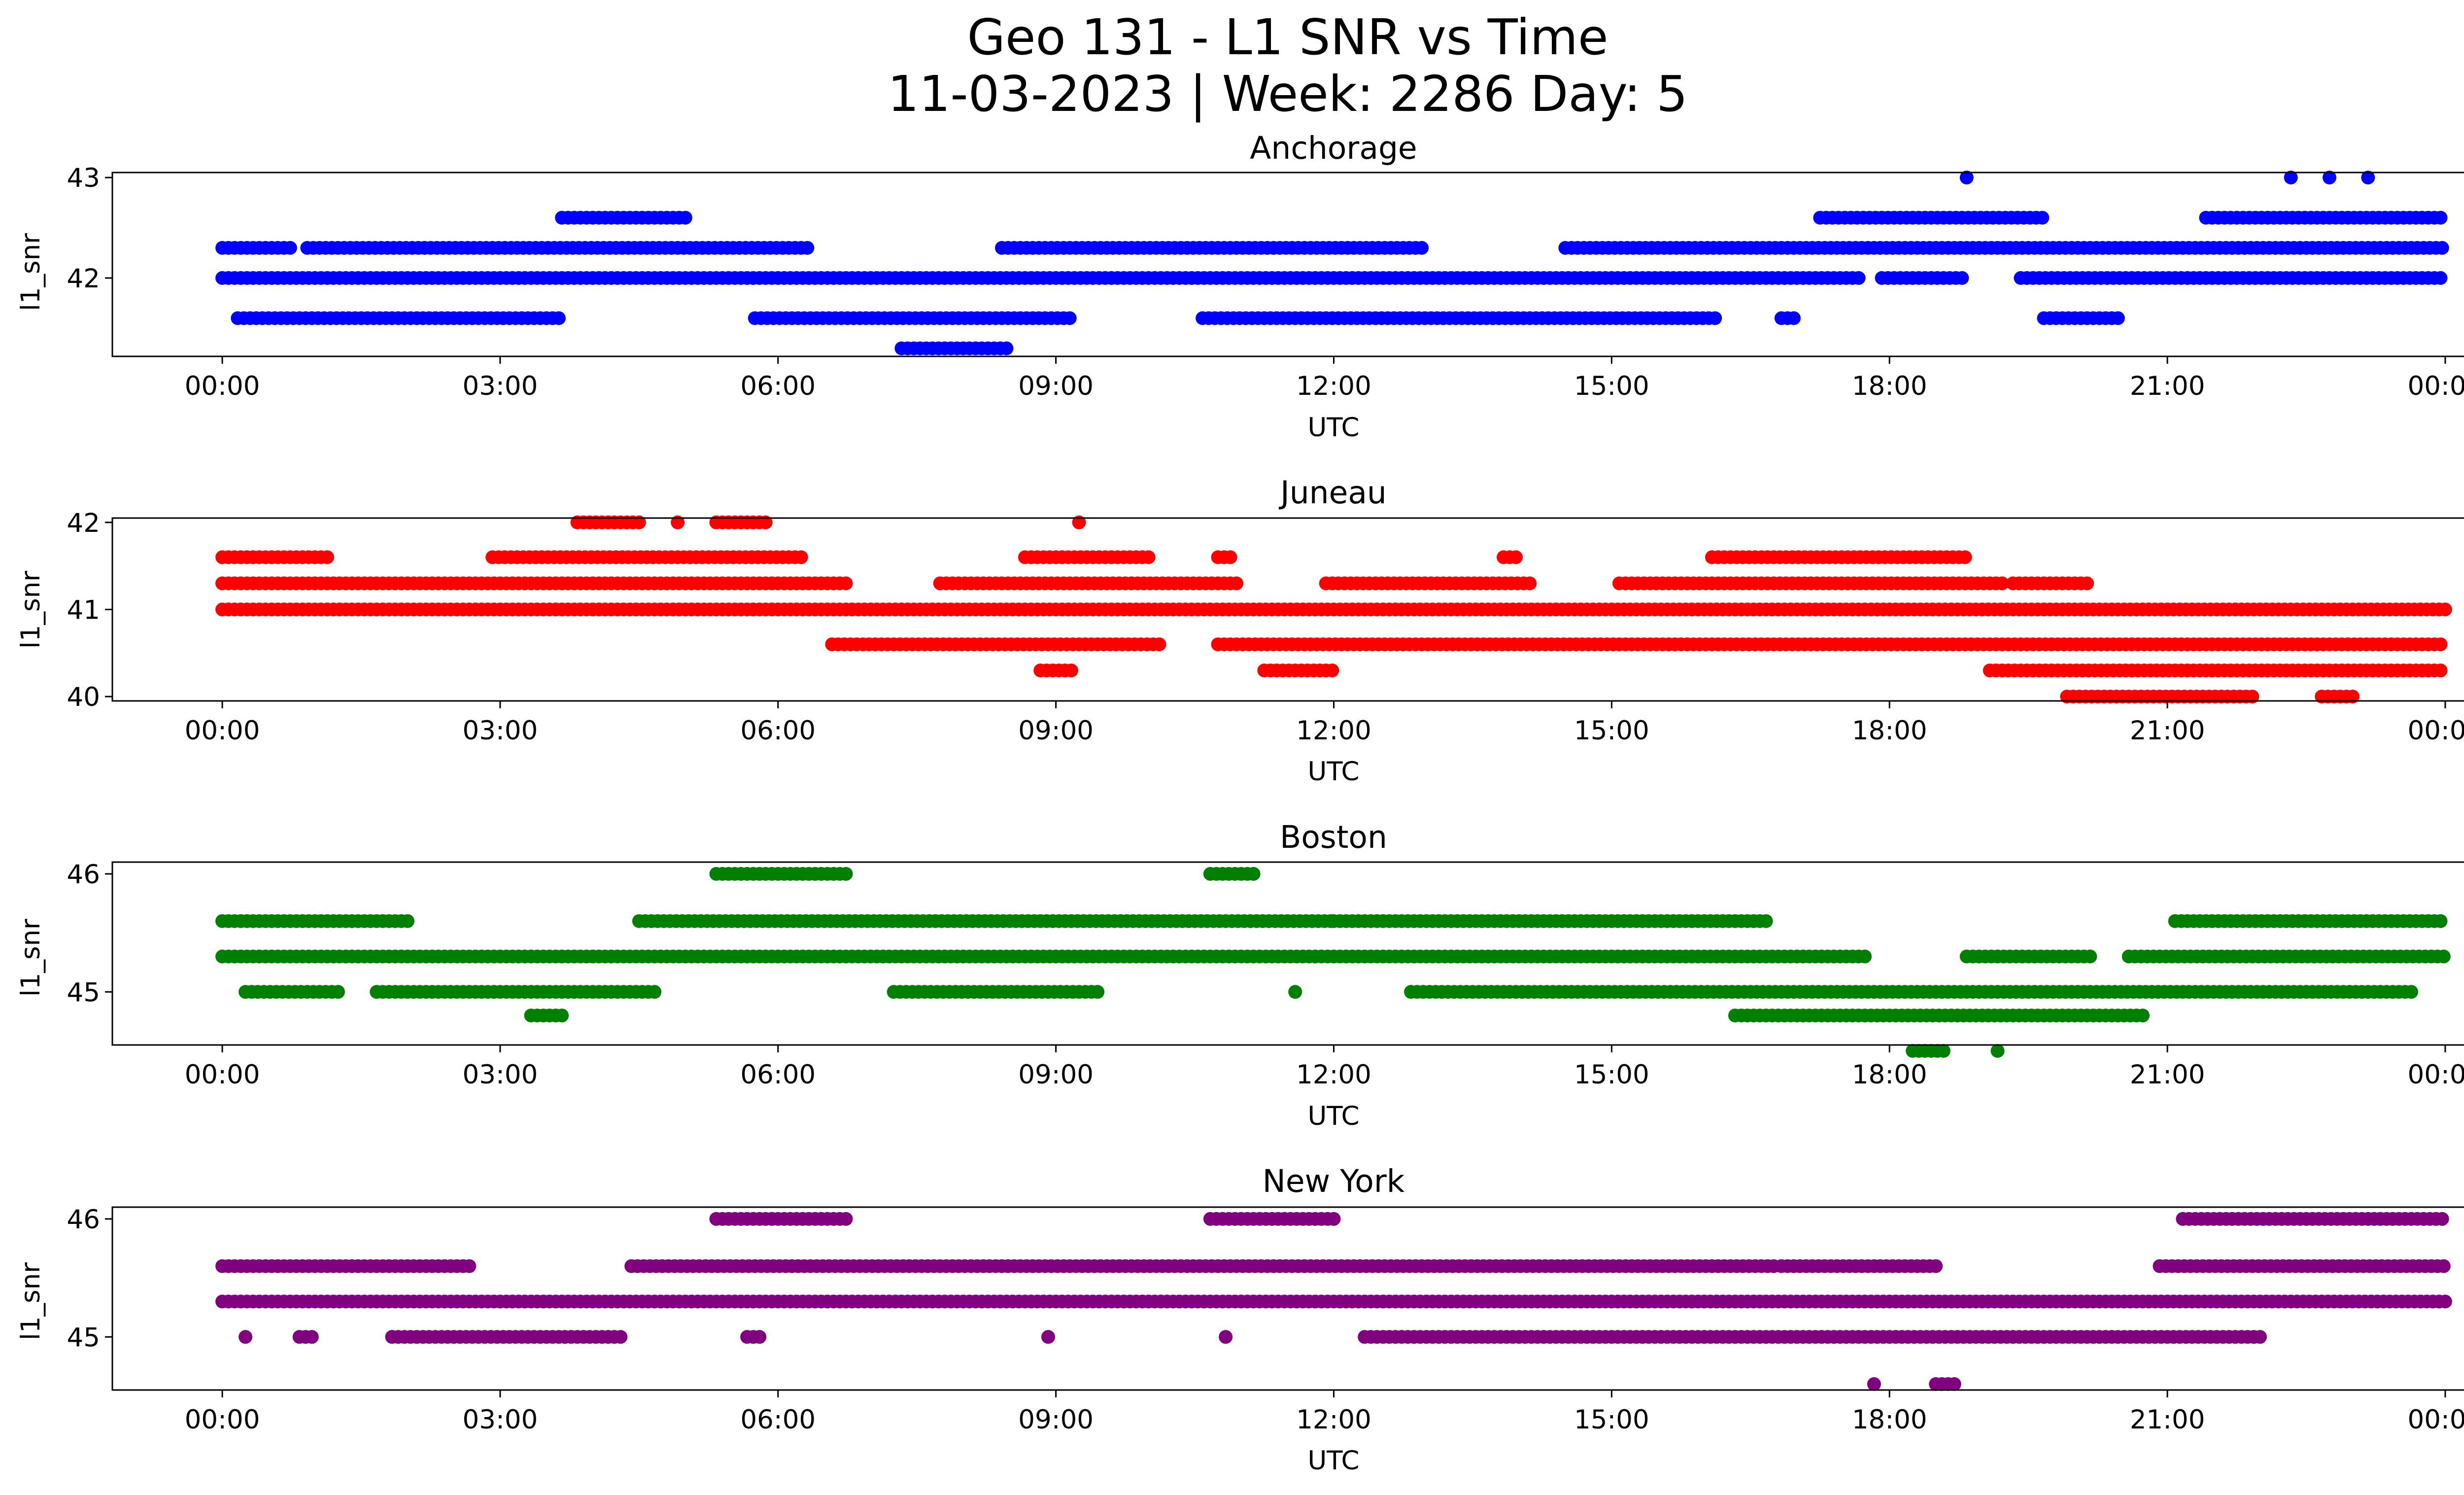 The width and height of the screenshot is (2464, 1495). What do you see at coordinates (1889, 731) in the screenshot?
I see `x-tick-label: 18:00` at bounding box center [1889, 731].